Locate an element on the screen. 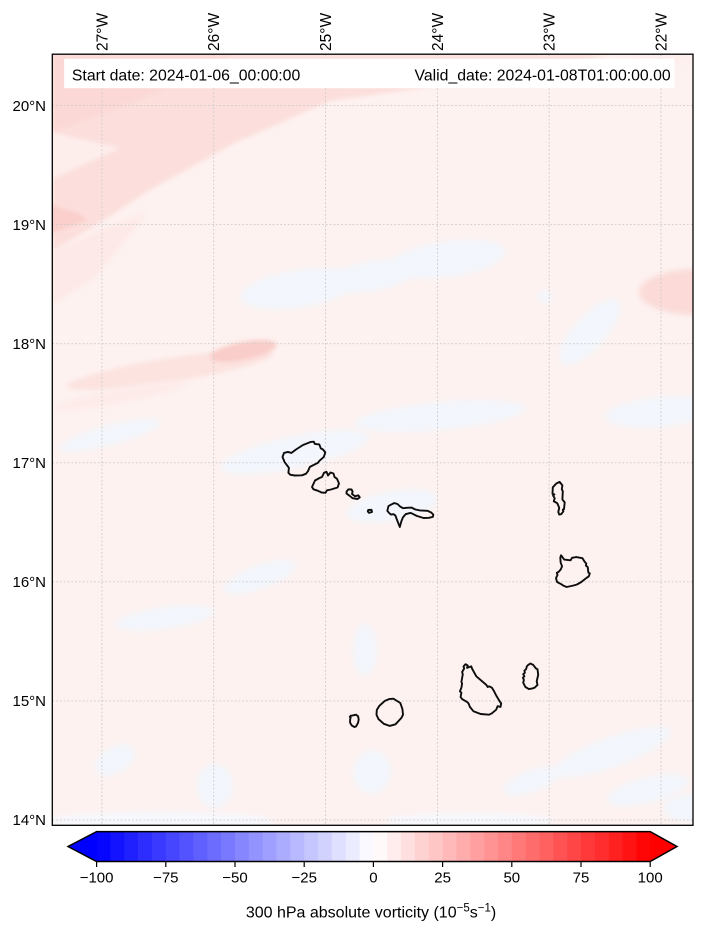 This screenshot has height=941, width=703. svg-text:300 hPa absolute vorticity (10: 300 hPa absolute vorticity (10−5s−1) is located at coordinates (371, 912).